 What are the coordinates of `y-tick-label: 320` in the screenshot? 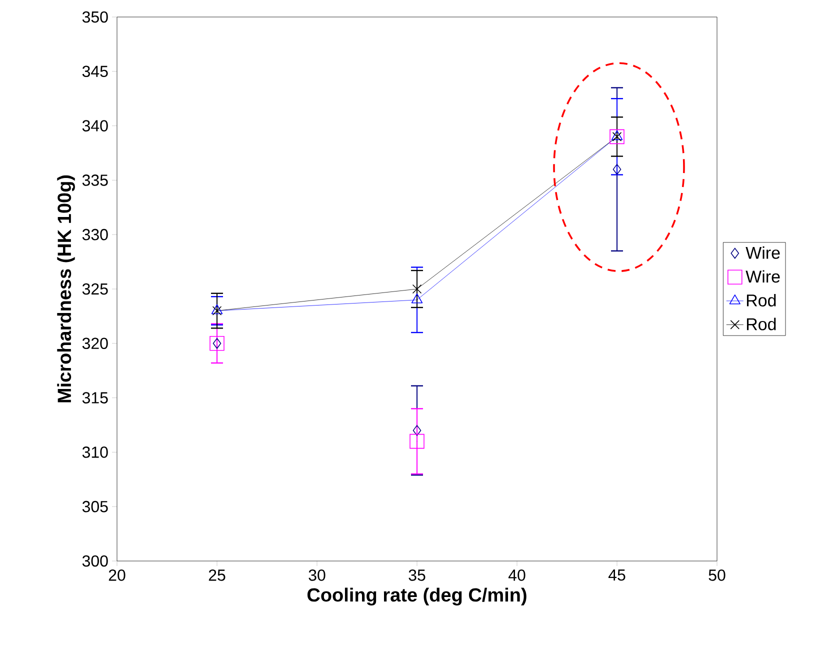 It's located at (95, 344).